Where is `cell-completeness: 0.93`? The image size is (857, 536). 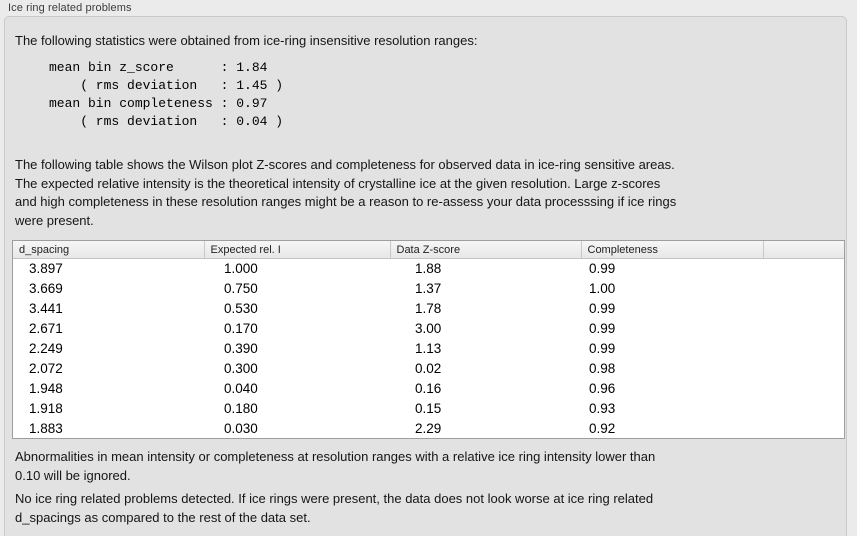
cell-completeness: 0.93 is located at coordinates (602, 408).